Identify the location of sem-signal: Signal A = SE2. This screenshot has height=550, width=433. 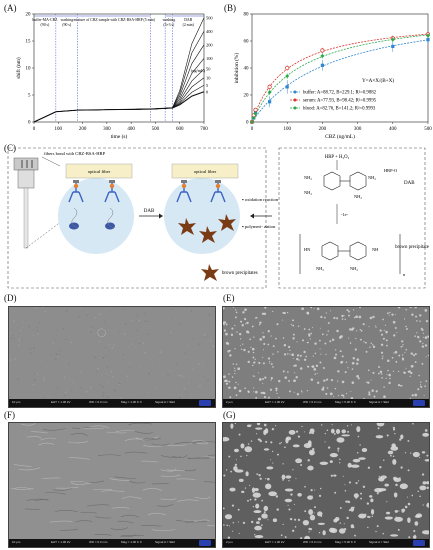
(379, 402).